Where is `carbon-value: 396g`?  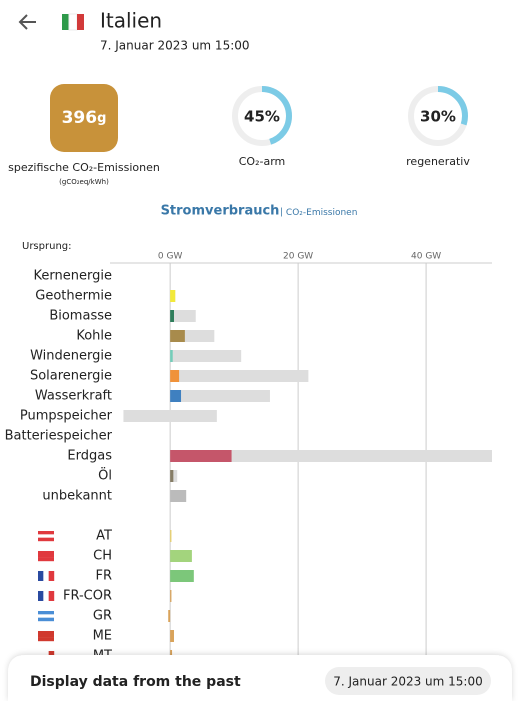 carbon-value: 396g is located at coordinates (84, 118).